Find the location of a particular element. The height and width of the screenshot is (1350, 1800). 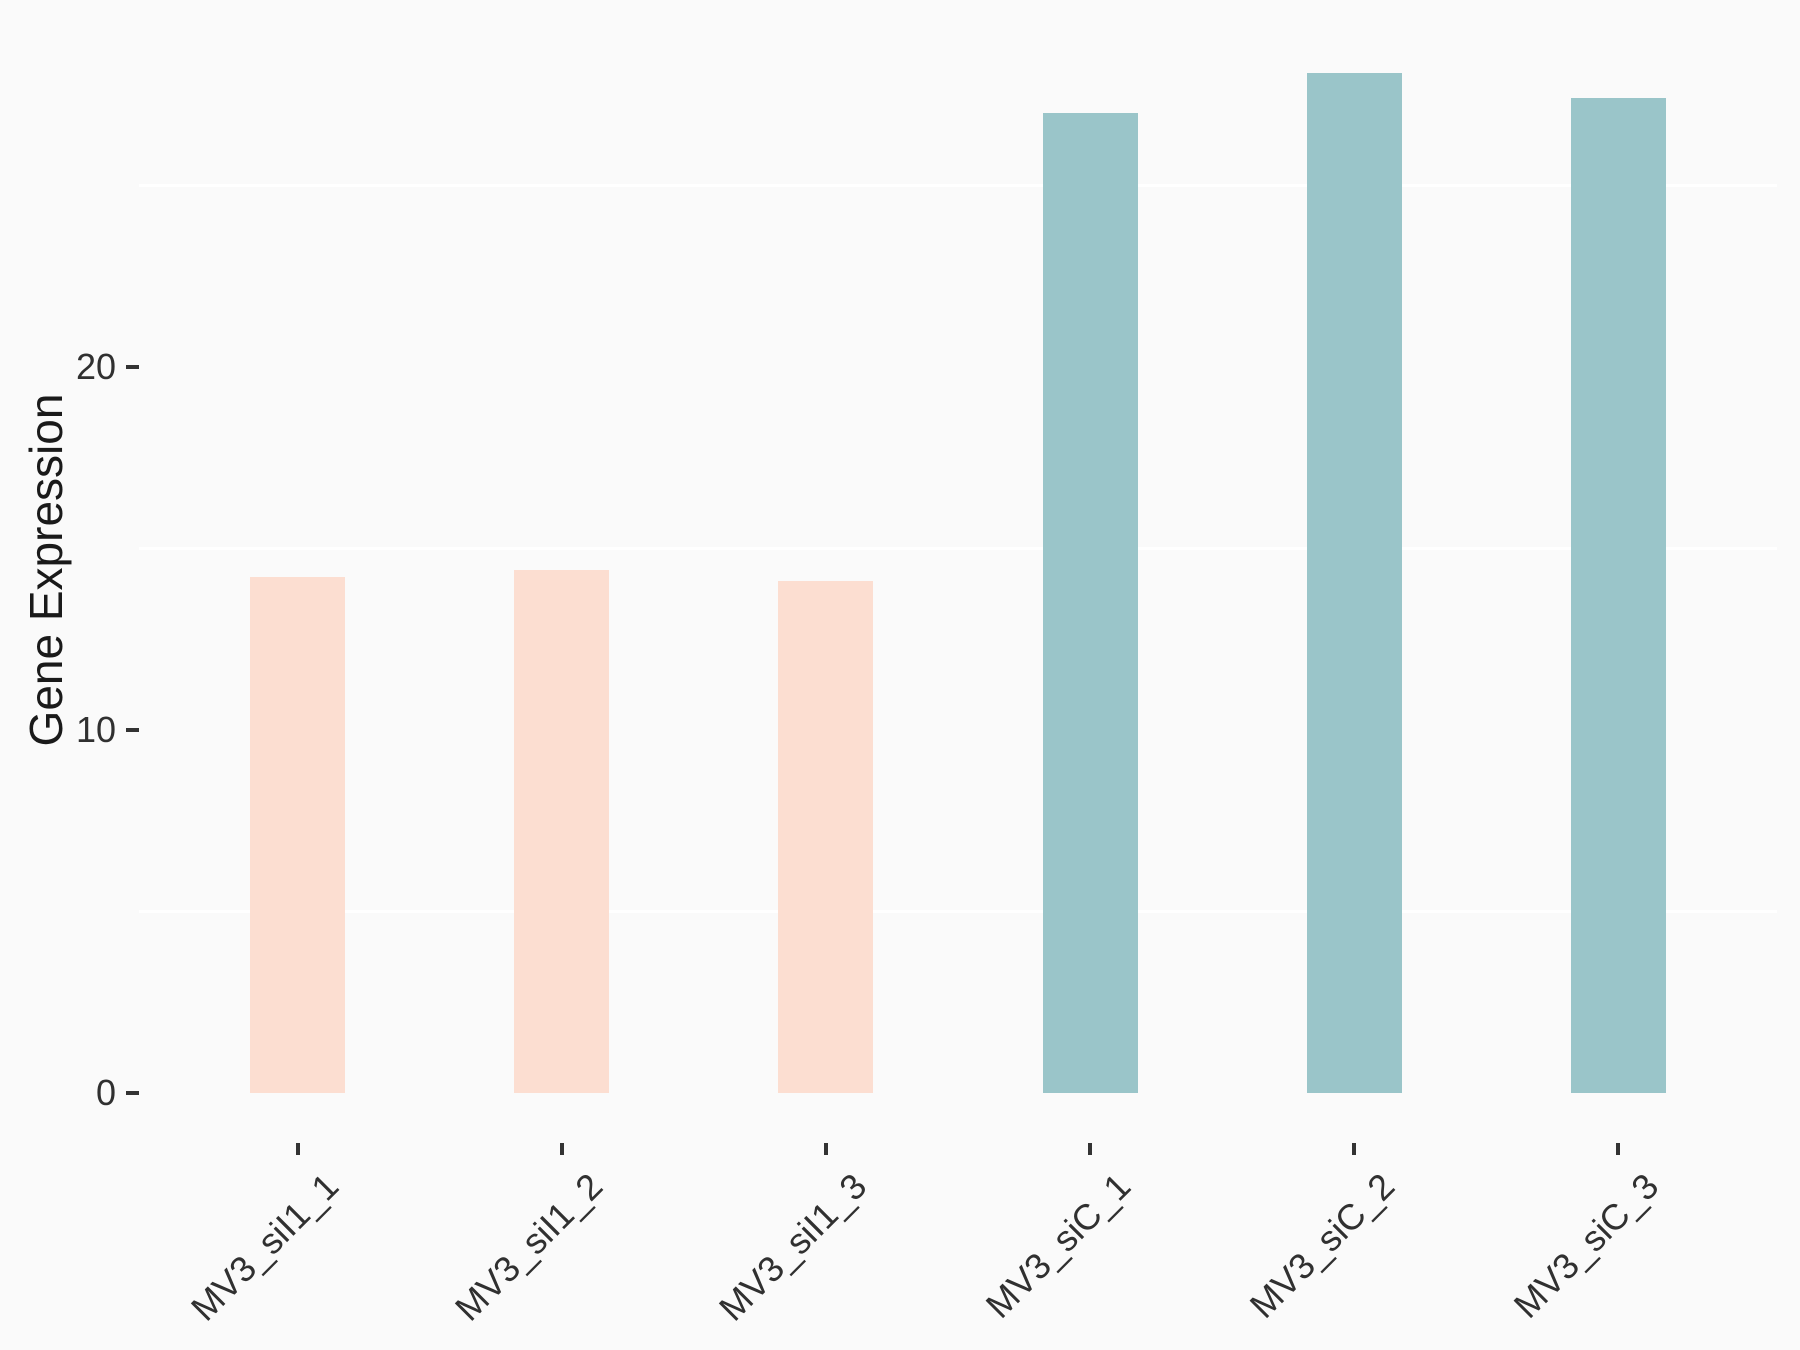

x-tick-label: MV3_siI1_1 is located at coordinates (264, 1247).